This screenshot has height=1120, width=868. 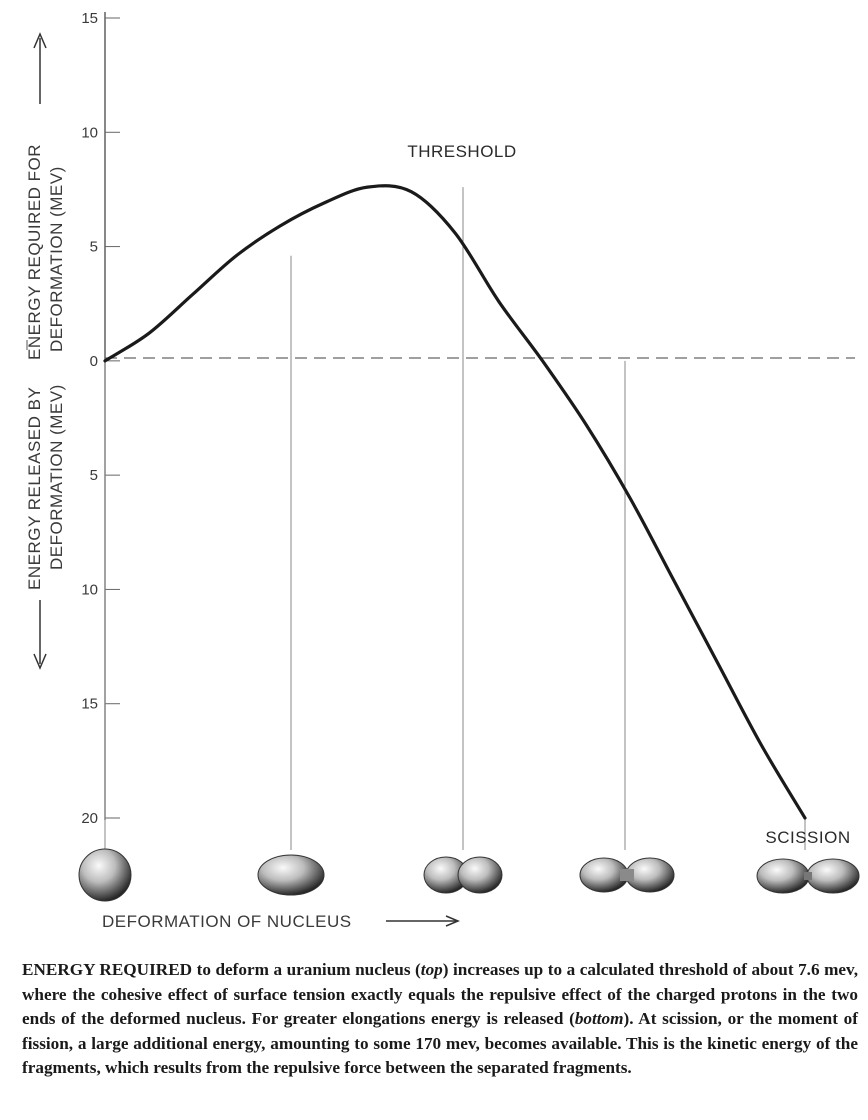 What do you see at coordinates (56, 477) in the screenshot?
I see `y-axis-title-bottom-line2: DEFORMATION (MEV)` at bounding box center [56, 477].